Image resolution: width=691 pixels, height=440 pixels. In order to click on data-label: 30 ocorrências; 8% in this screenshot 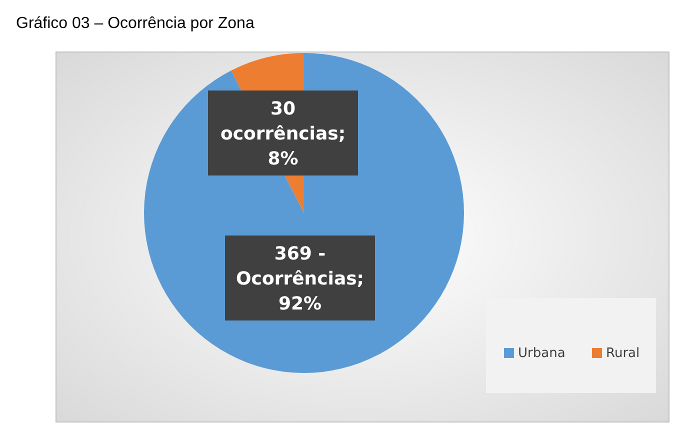, I will do `click(283, 134)`.